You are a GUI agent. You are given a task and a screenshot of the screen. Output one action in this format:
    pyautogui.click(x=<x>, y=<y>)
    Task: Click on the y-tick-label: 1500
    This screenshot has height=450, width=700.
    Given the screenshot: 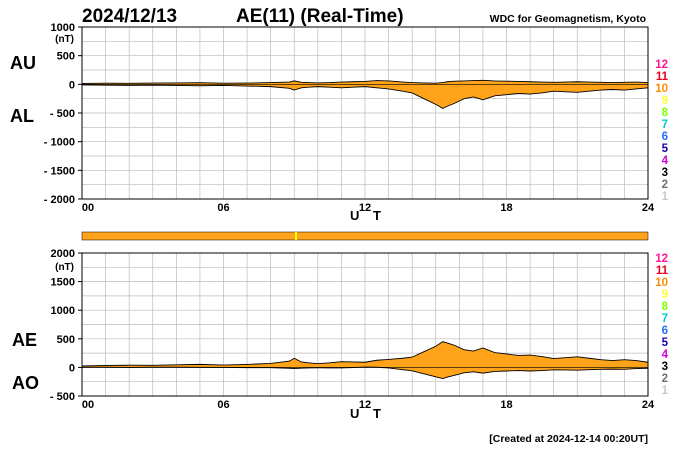 What is the action you would take?
    pyautogui.click(x=63, y=283)
    